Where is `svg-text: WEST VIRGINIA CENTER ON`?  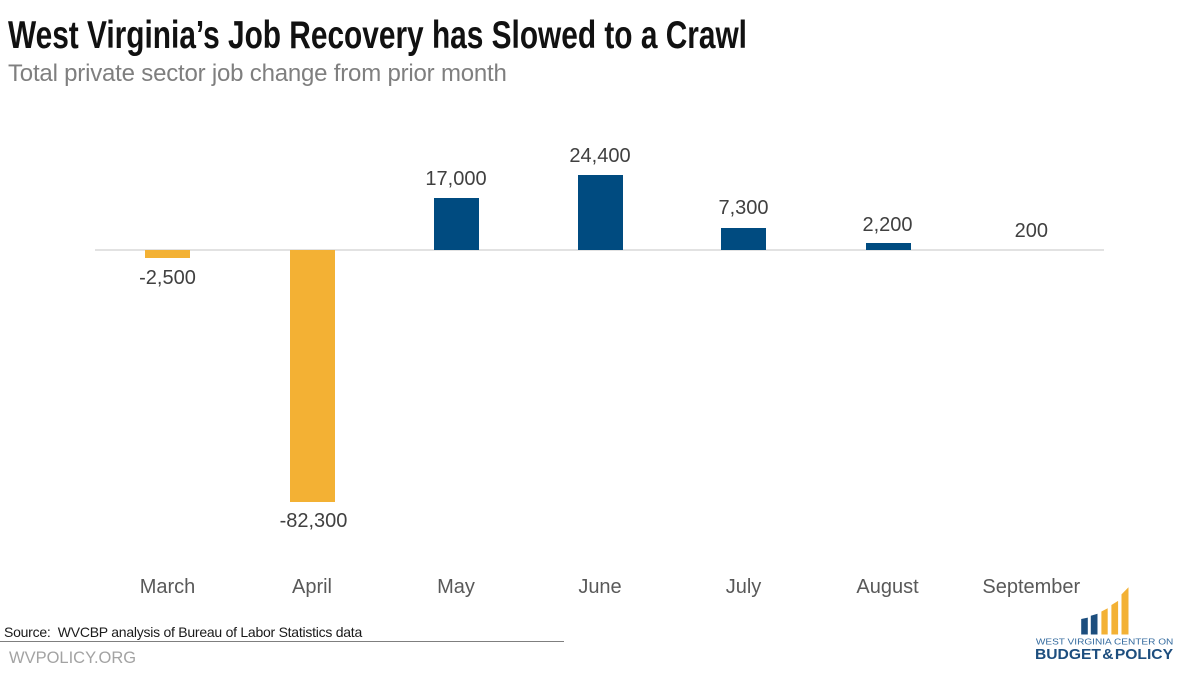 svg-text: WEST VIRGINIA CENTER ON is located at coordinates (1105, 641).